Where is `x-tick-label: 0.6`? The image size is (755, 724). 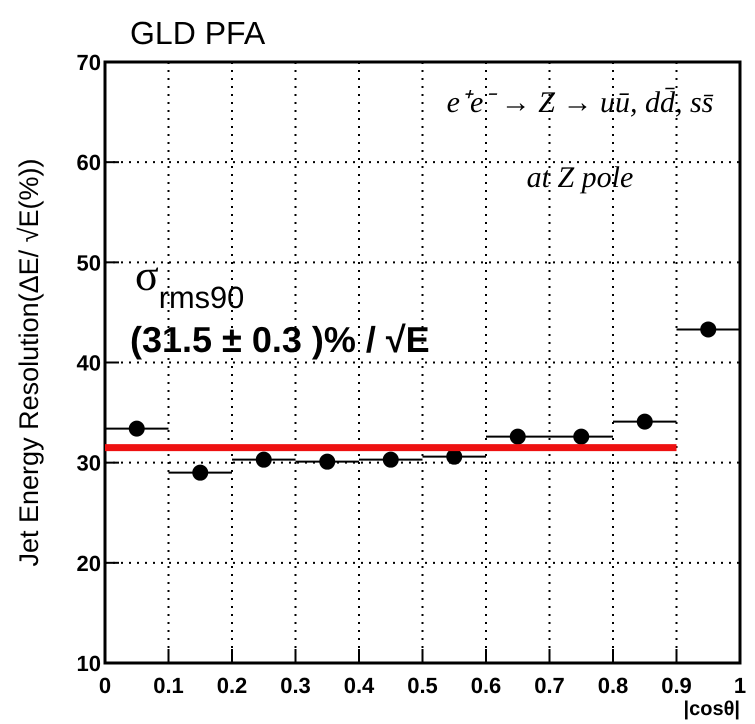
x-tick-label: 0.6 is located at coordinates (486, 685).